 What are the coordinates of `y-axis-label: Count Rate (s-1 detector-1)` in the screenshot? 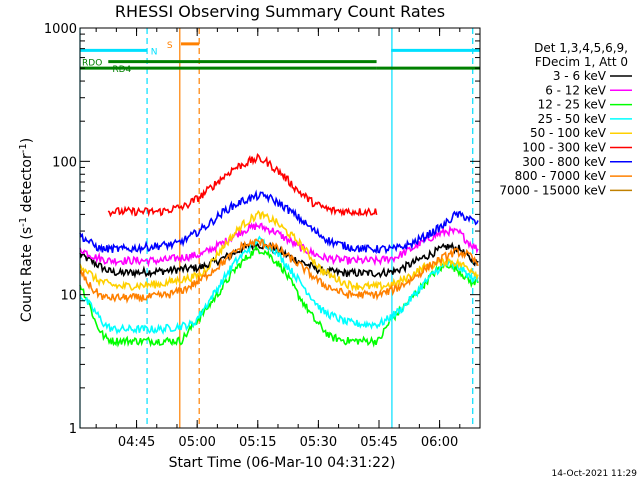 It's located at (26, 230).